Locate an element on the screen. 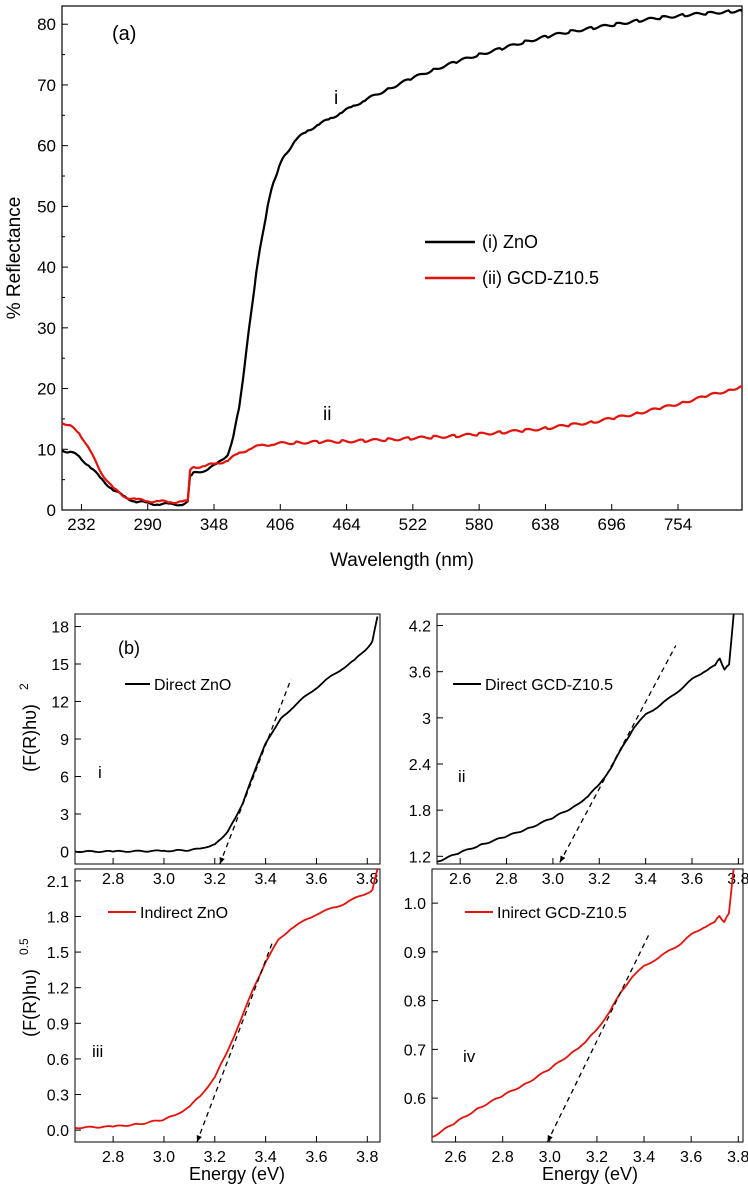 This screenshot has width=748, height=1188. y-axis-ticks: 0.6 0.7 0.8 0.9 1.0 is located at coordinates (421, 1002).